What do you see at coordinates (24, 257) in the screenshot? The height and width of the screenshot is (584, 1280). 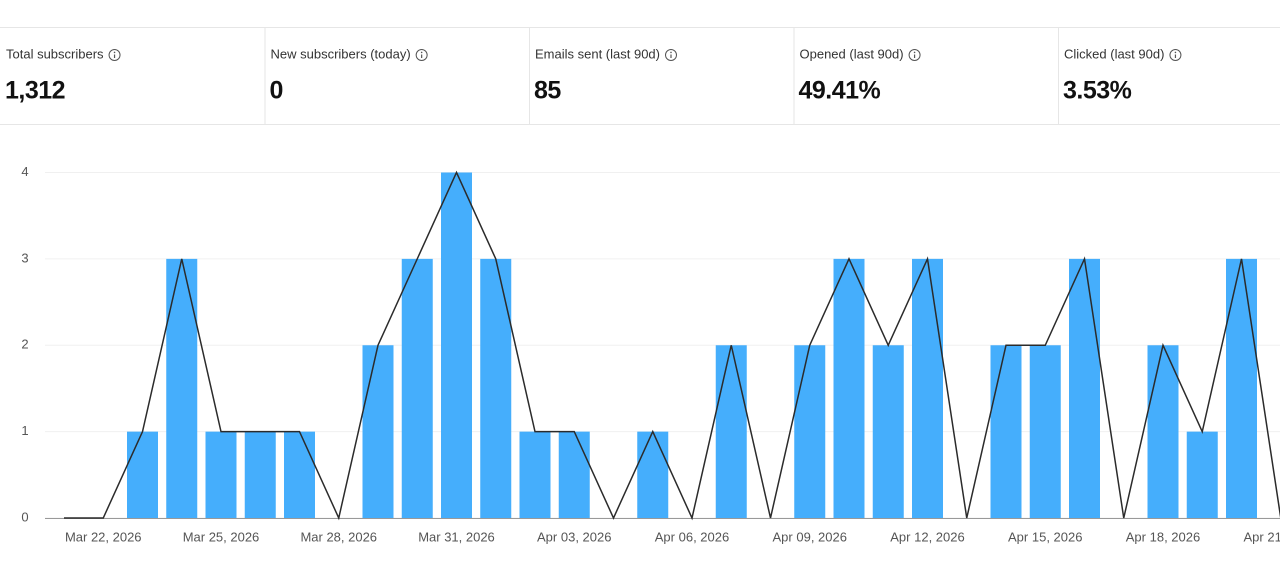 I see `y-tick-label: 3` at bounding box center [24, 257].